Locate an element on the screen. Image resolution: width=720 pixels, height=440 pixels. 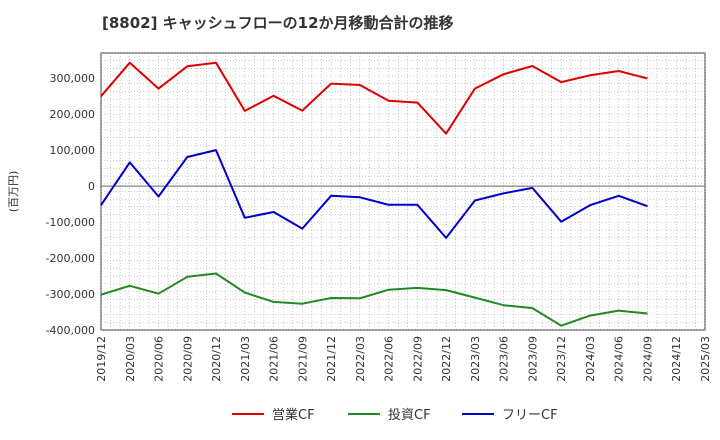
x-tick-label: 2021/03 is located at coordinates (245, 359).